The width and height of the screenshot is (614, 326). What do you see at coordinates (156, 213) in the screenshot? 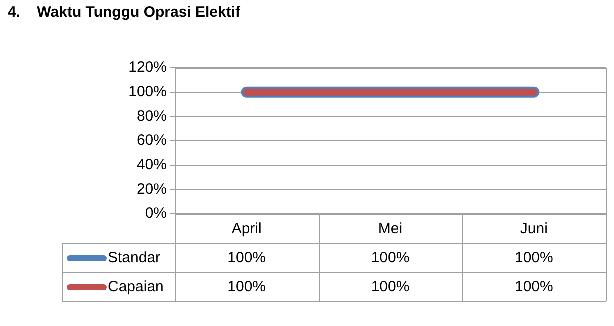
I see `y-tick-label: 0%` at bounding box center [156, 213].